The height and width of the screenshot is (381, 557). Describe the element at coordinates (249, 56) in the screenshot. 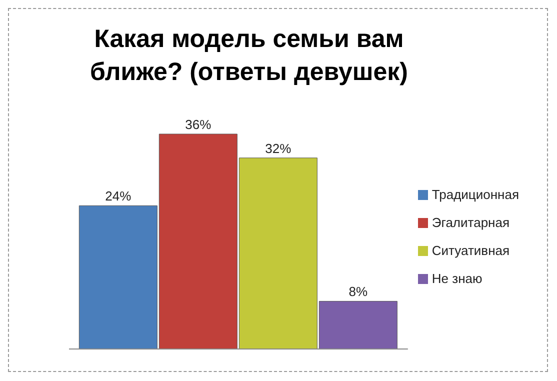

I see `chart-title: Какая модель семьи вам ближе? (ответы девушек)` at that location.